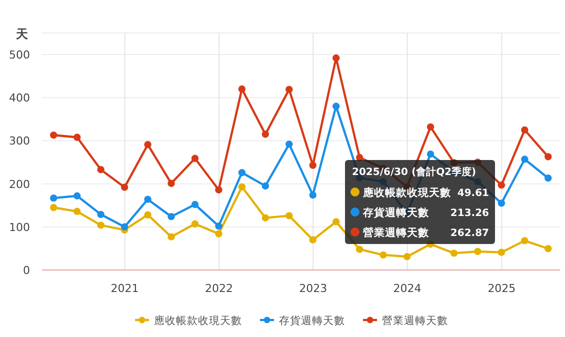 The height and width of the screenshot is (337, 565). Describe the element at coordinates (19, 55) in the screenshot. I see `y-tick-label: 500` at that location.